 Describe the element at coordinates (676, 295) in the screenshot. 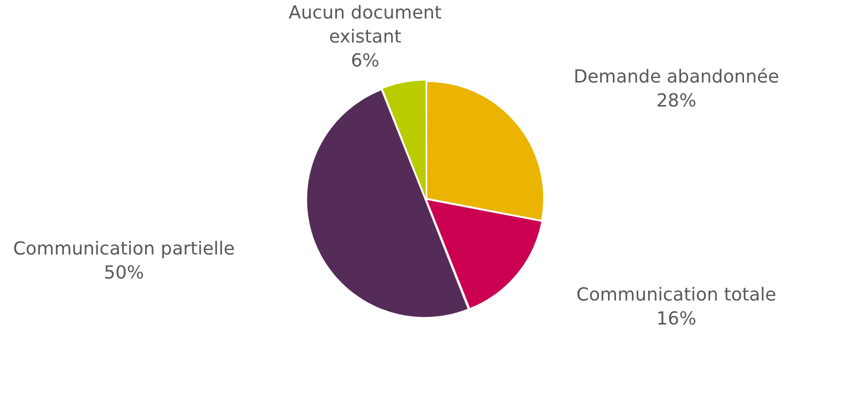

I see `slice-label: Communication totale` at that location.